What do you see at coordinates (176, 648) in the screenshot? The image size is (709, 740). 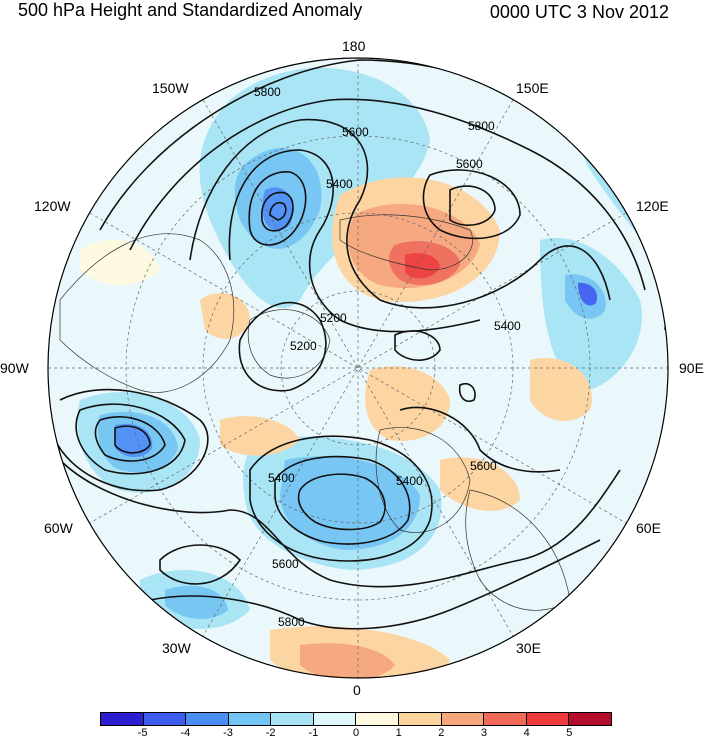 I see `lon-label-30w: 30W` at bounding box center [176, 648].